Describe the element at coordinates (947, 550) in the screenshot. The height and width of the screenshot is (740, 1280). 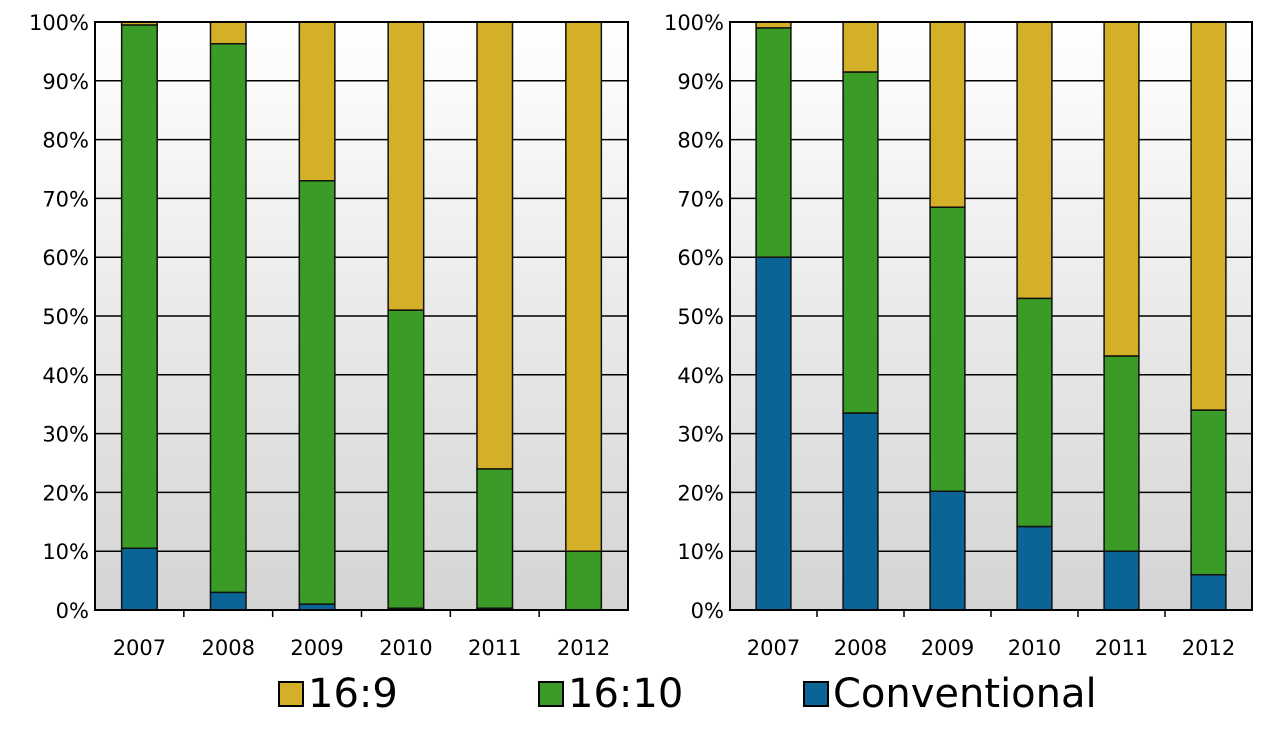
I see `bar-conventional-2009` at that location.